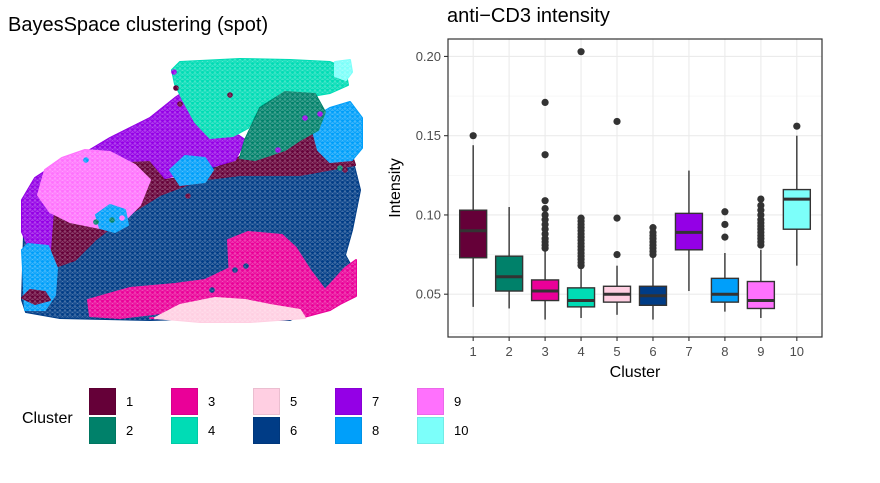  I want to click on legend-item-cluster-5: 5, so click(293, 402).